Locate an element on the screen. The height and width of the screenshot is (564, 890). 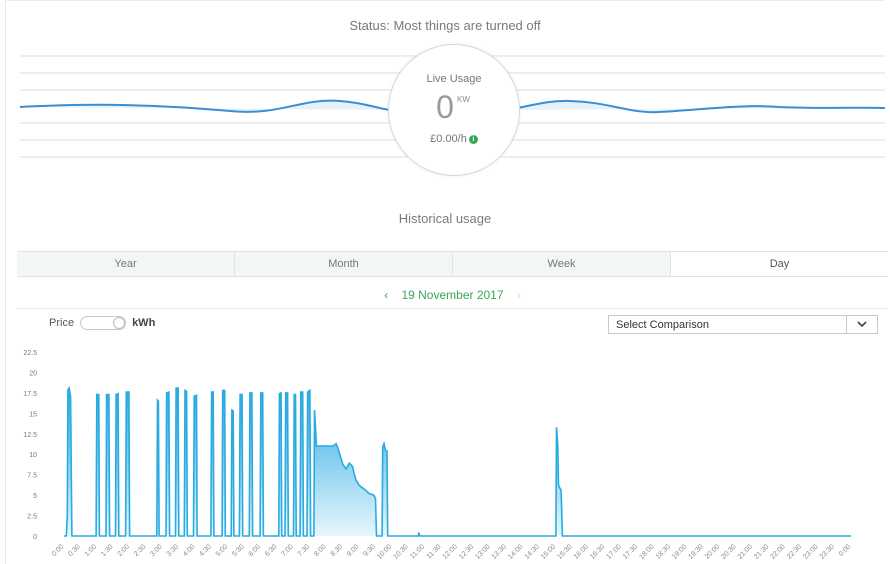
status-text: Status: Most things are turned off is located at coordinates (445, 25).